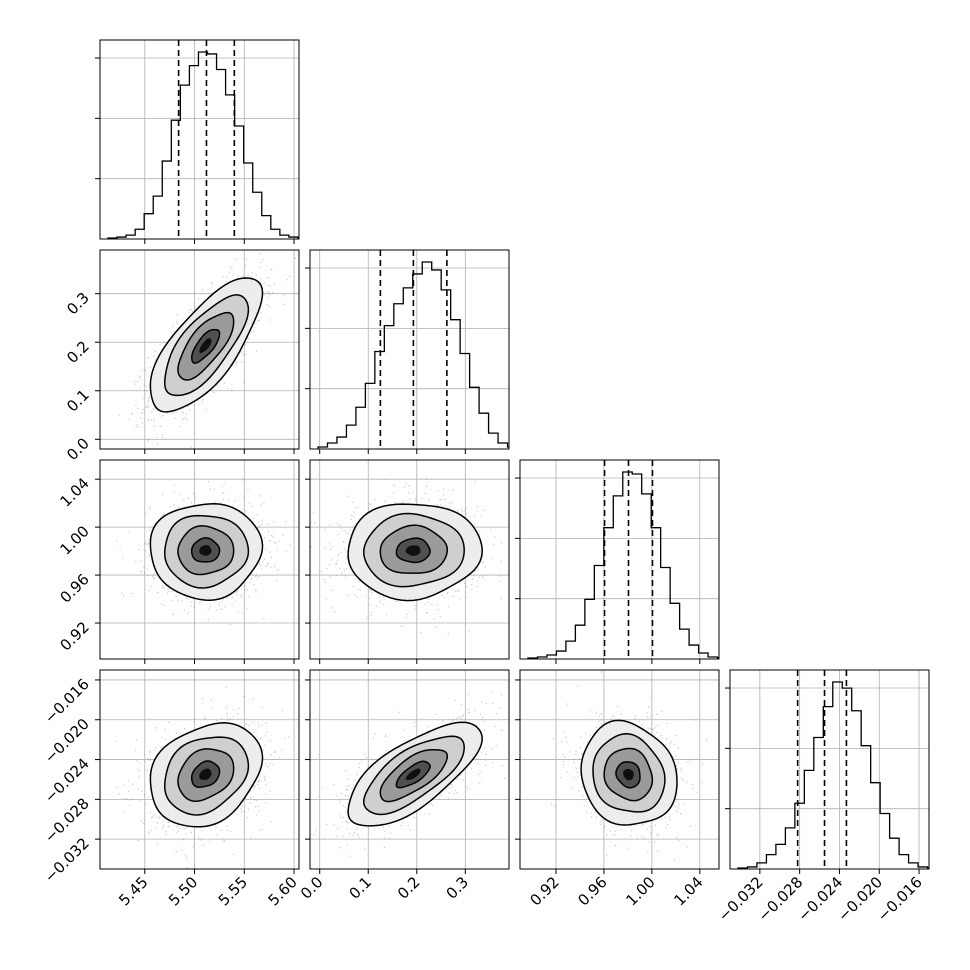 Image resolution: width=970 pixels, height=970 pixels. I want to click on x-tick-label: 0.92, so click(544, 891).